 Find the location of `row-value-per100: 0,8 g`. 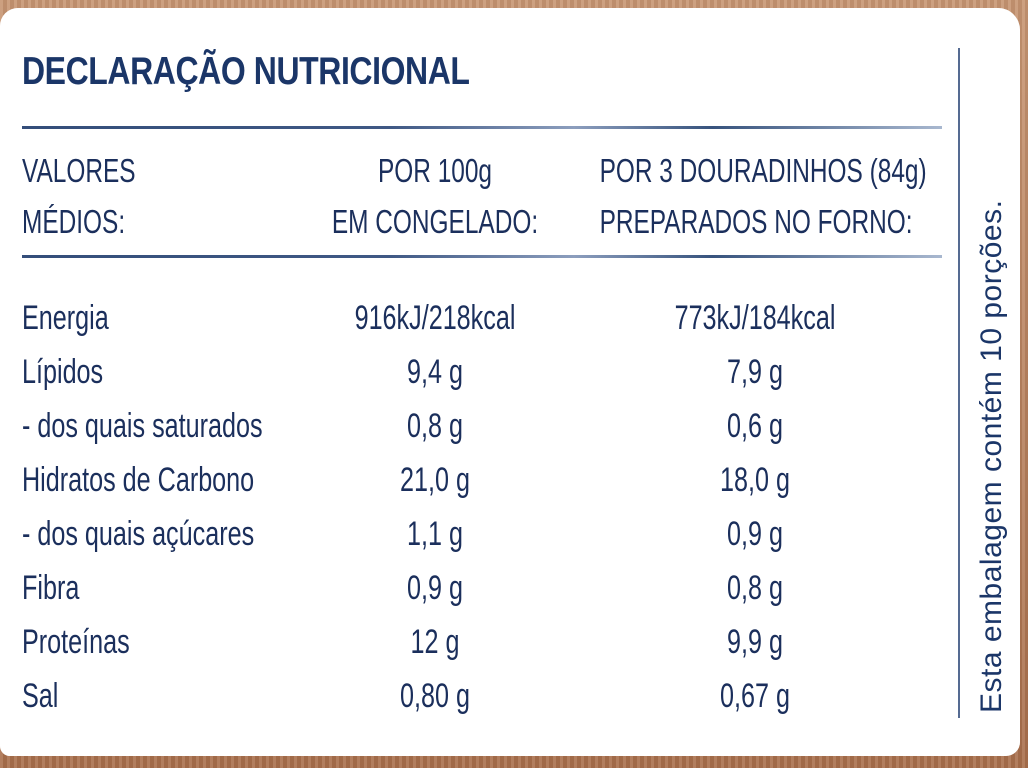

row-value-per100: 0,8 g is located at coordinates (435, 426).